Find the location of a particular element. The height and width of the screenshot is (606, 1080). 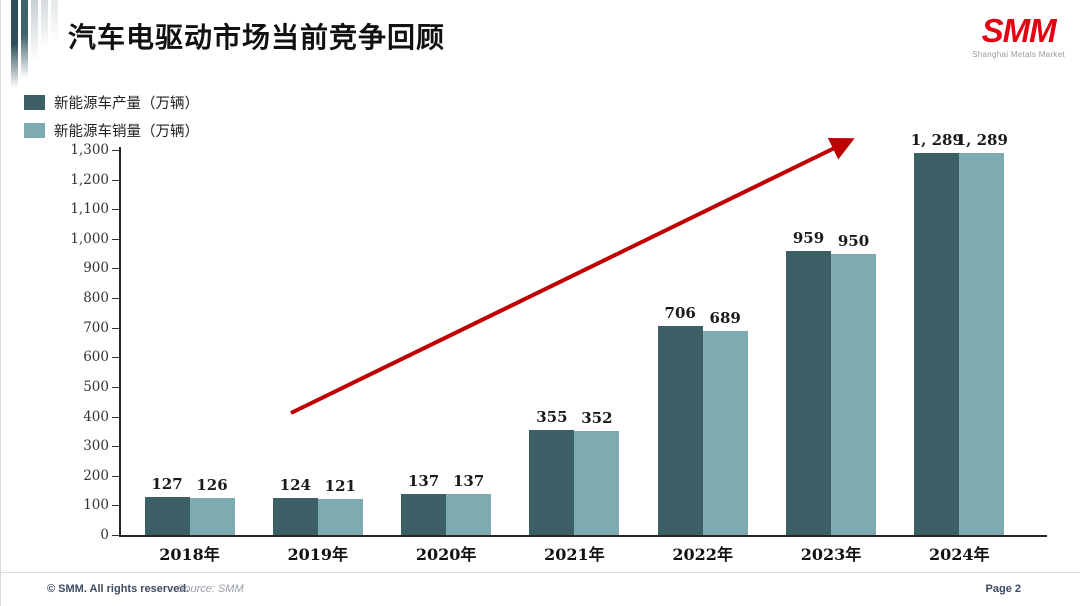

x-category-label: 2019年 is located at coordinates (318, 554).